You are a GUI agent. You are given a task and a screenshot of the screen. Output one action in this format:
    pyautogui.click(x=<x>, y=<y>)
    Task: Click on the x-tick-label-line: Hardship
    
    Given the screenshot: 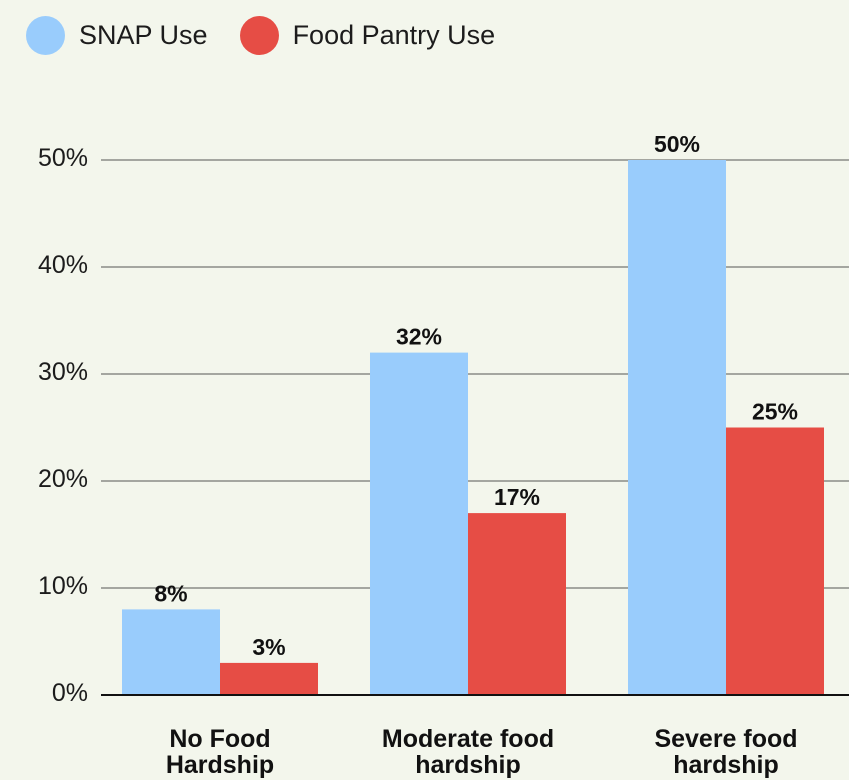 What is the action you would take?
    pyautogui.click(x=220, y=765)
    